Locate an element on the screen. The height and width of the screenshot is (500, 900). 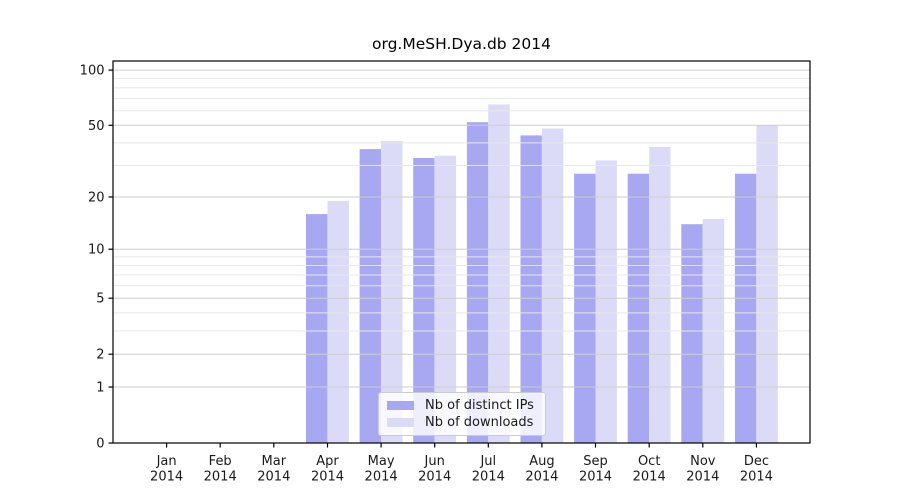
y-tick-label-1: 1 is located at coordinates (100, 388).